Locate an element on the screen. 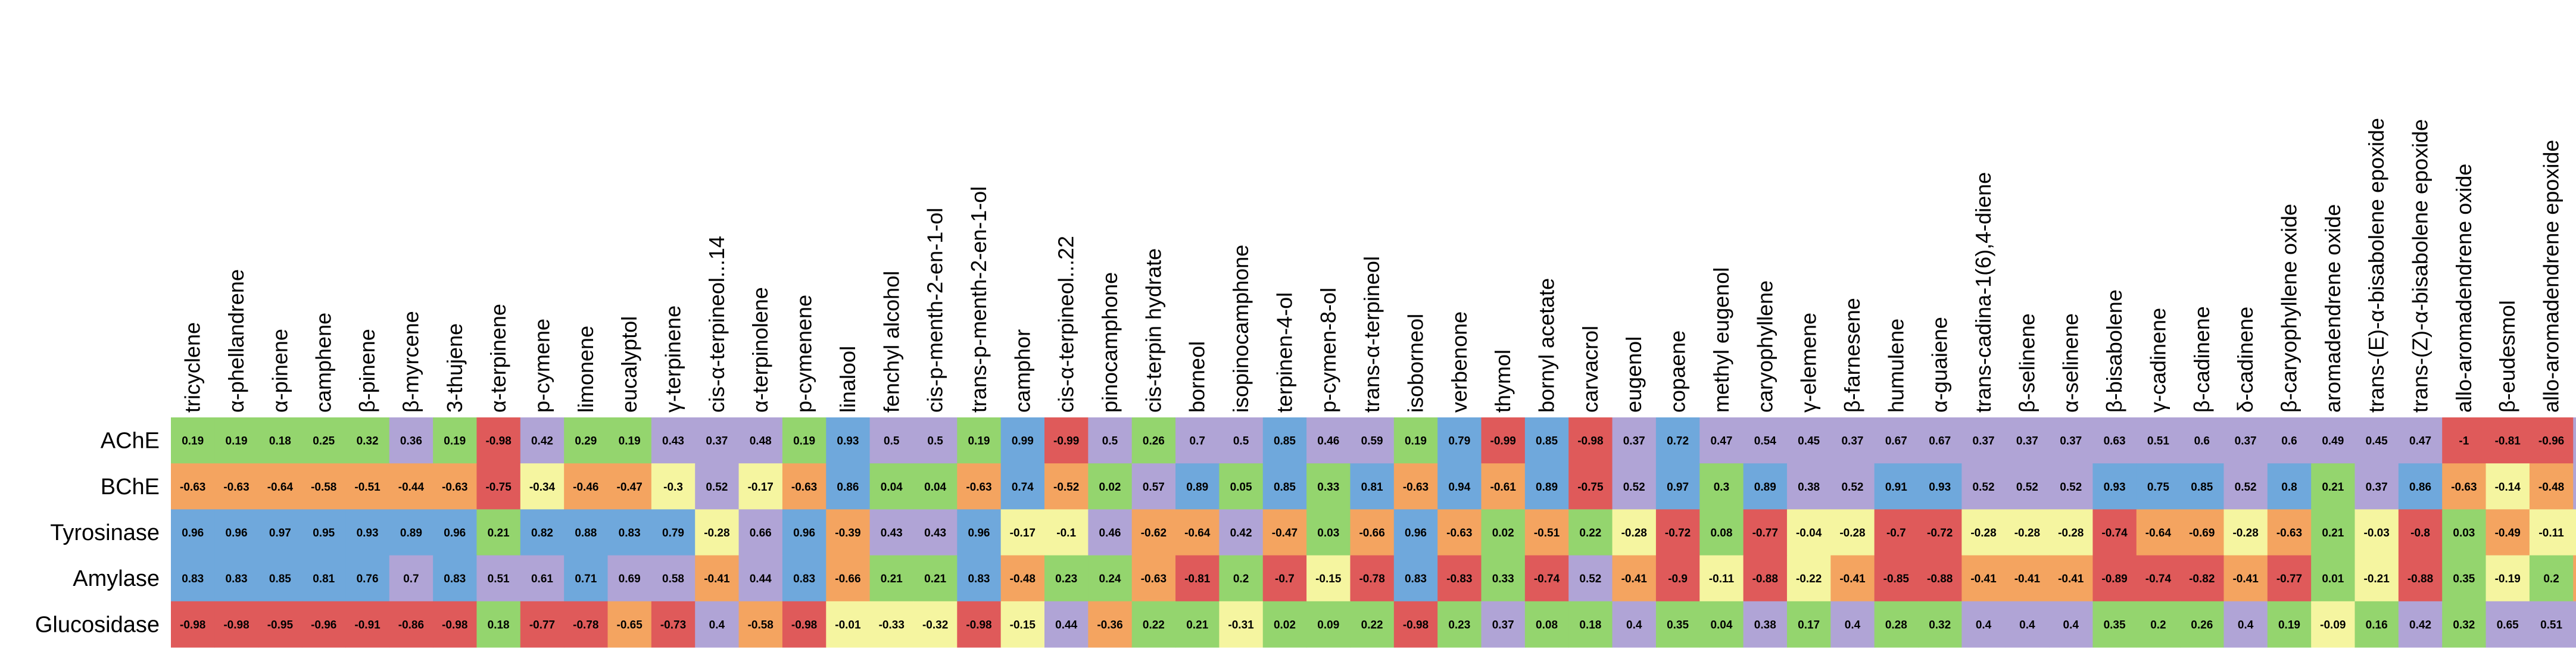 The height and width of the screenshot is (652, 2576). cell-value-label: 0.03 is located at coordinates (1328, 533).